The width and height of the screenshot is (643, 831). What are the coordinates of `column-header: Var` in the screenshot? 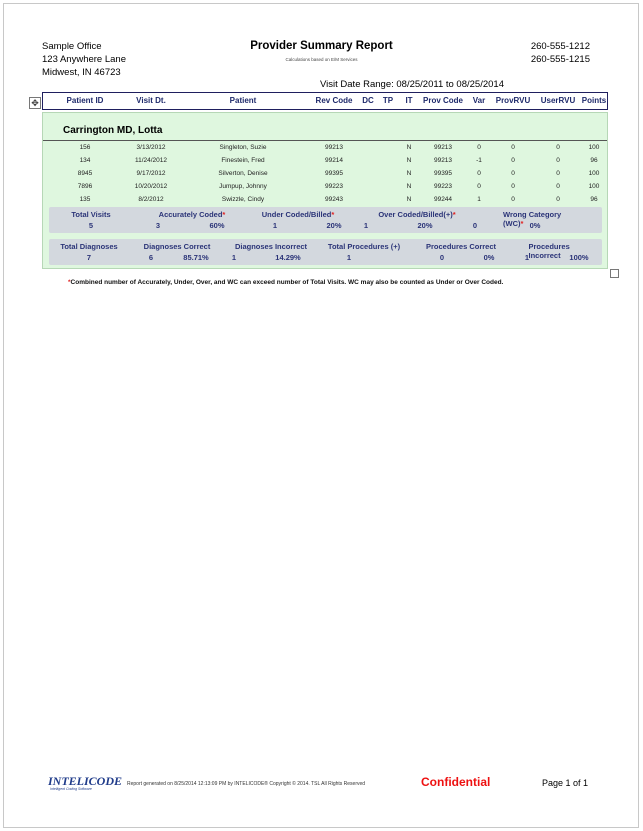 It's located at (479, 100).